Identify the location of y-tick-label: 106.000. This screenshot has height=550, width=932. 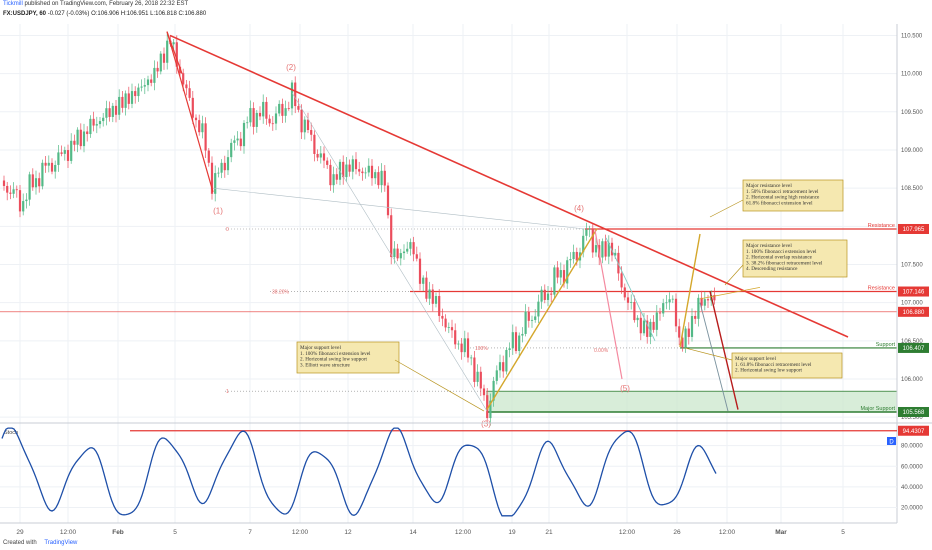
(912, 380).